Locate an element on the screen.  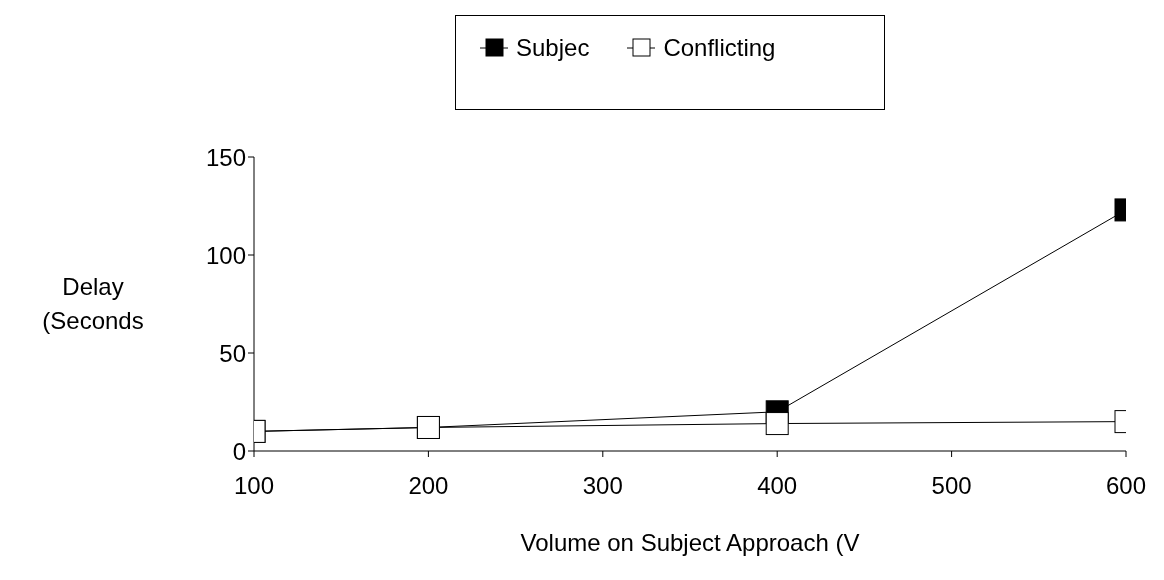
y-tick-label: 100 is located at coordinates (225, 255).